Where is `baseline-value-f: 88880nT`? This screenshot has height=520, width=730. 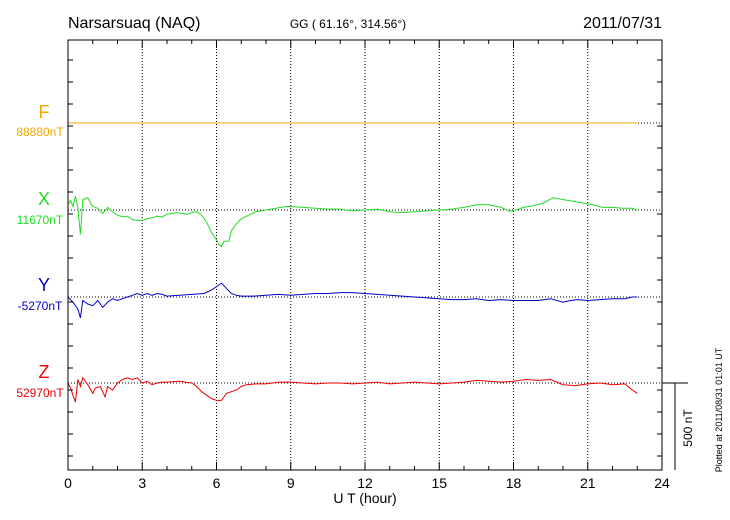 baseline-value-f: 88880nT is located at coordinates (40, 132).